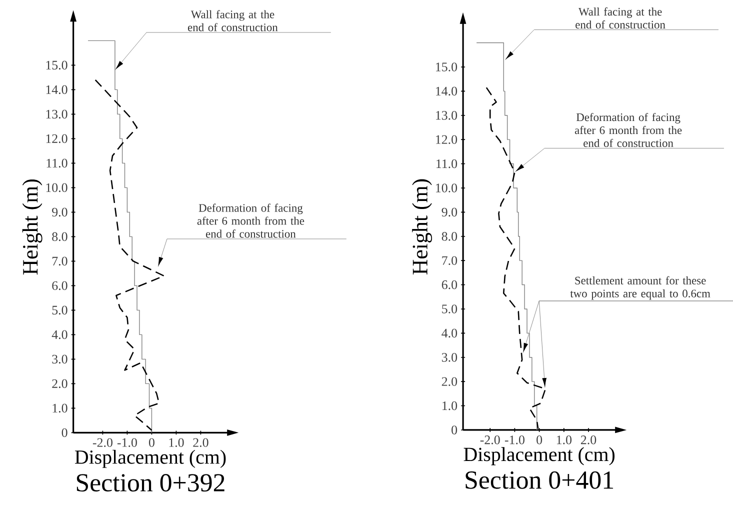 Image resolution: width=733 pixels, height=516 pixels. Describe the element at coordinates (150, 483) in the screenshot. I see `text: Section 0+392` at that location.